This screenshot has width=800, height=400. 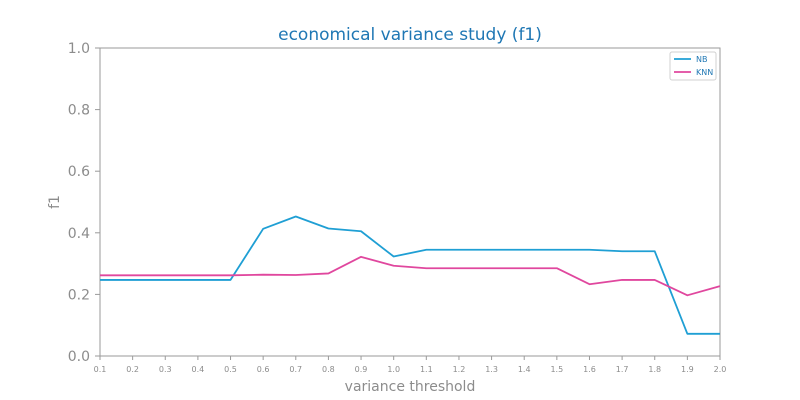 What do you see at coordinates (556, 369) in the screenshot?
I see `x-tick-label: 1.5` at bounding box center [556, 369].